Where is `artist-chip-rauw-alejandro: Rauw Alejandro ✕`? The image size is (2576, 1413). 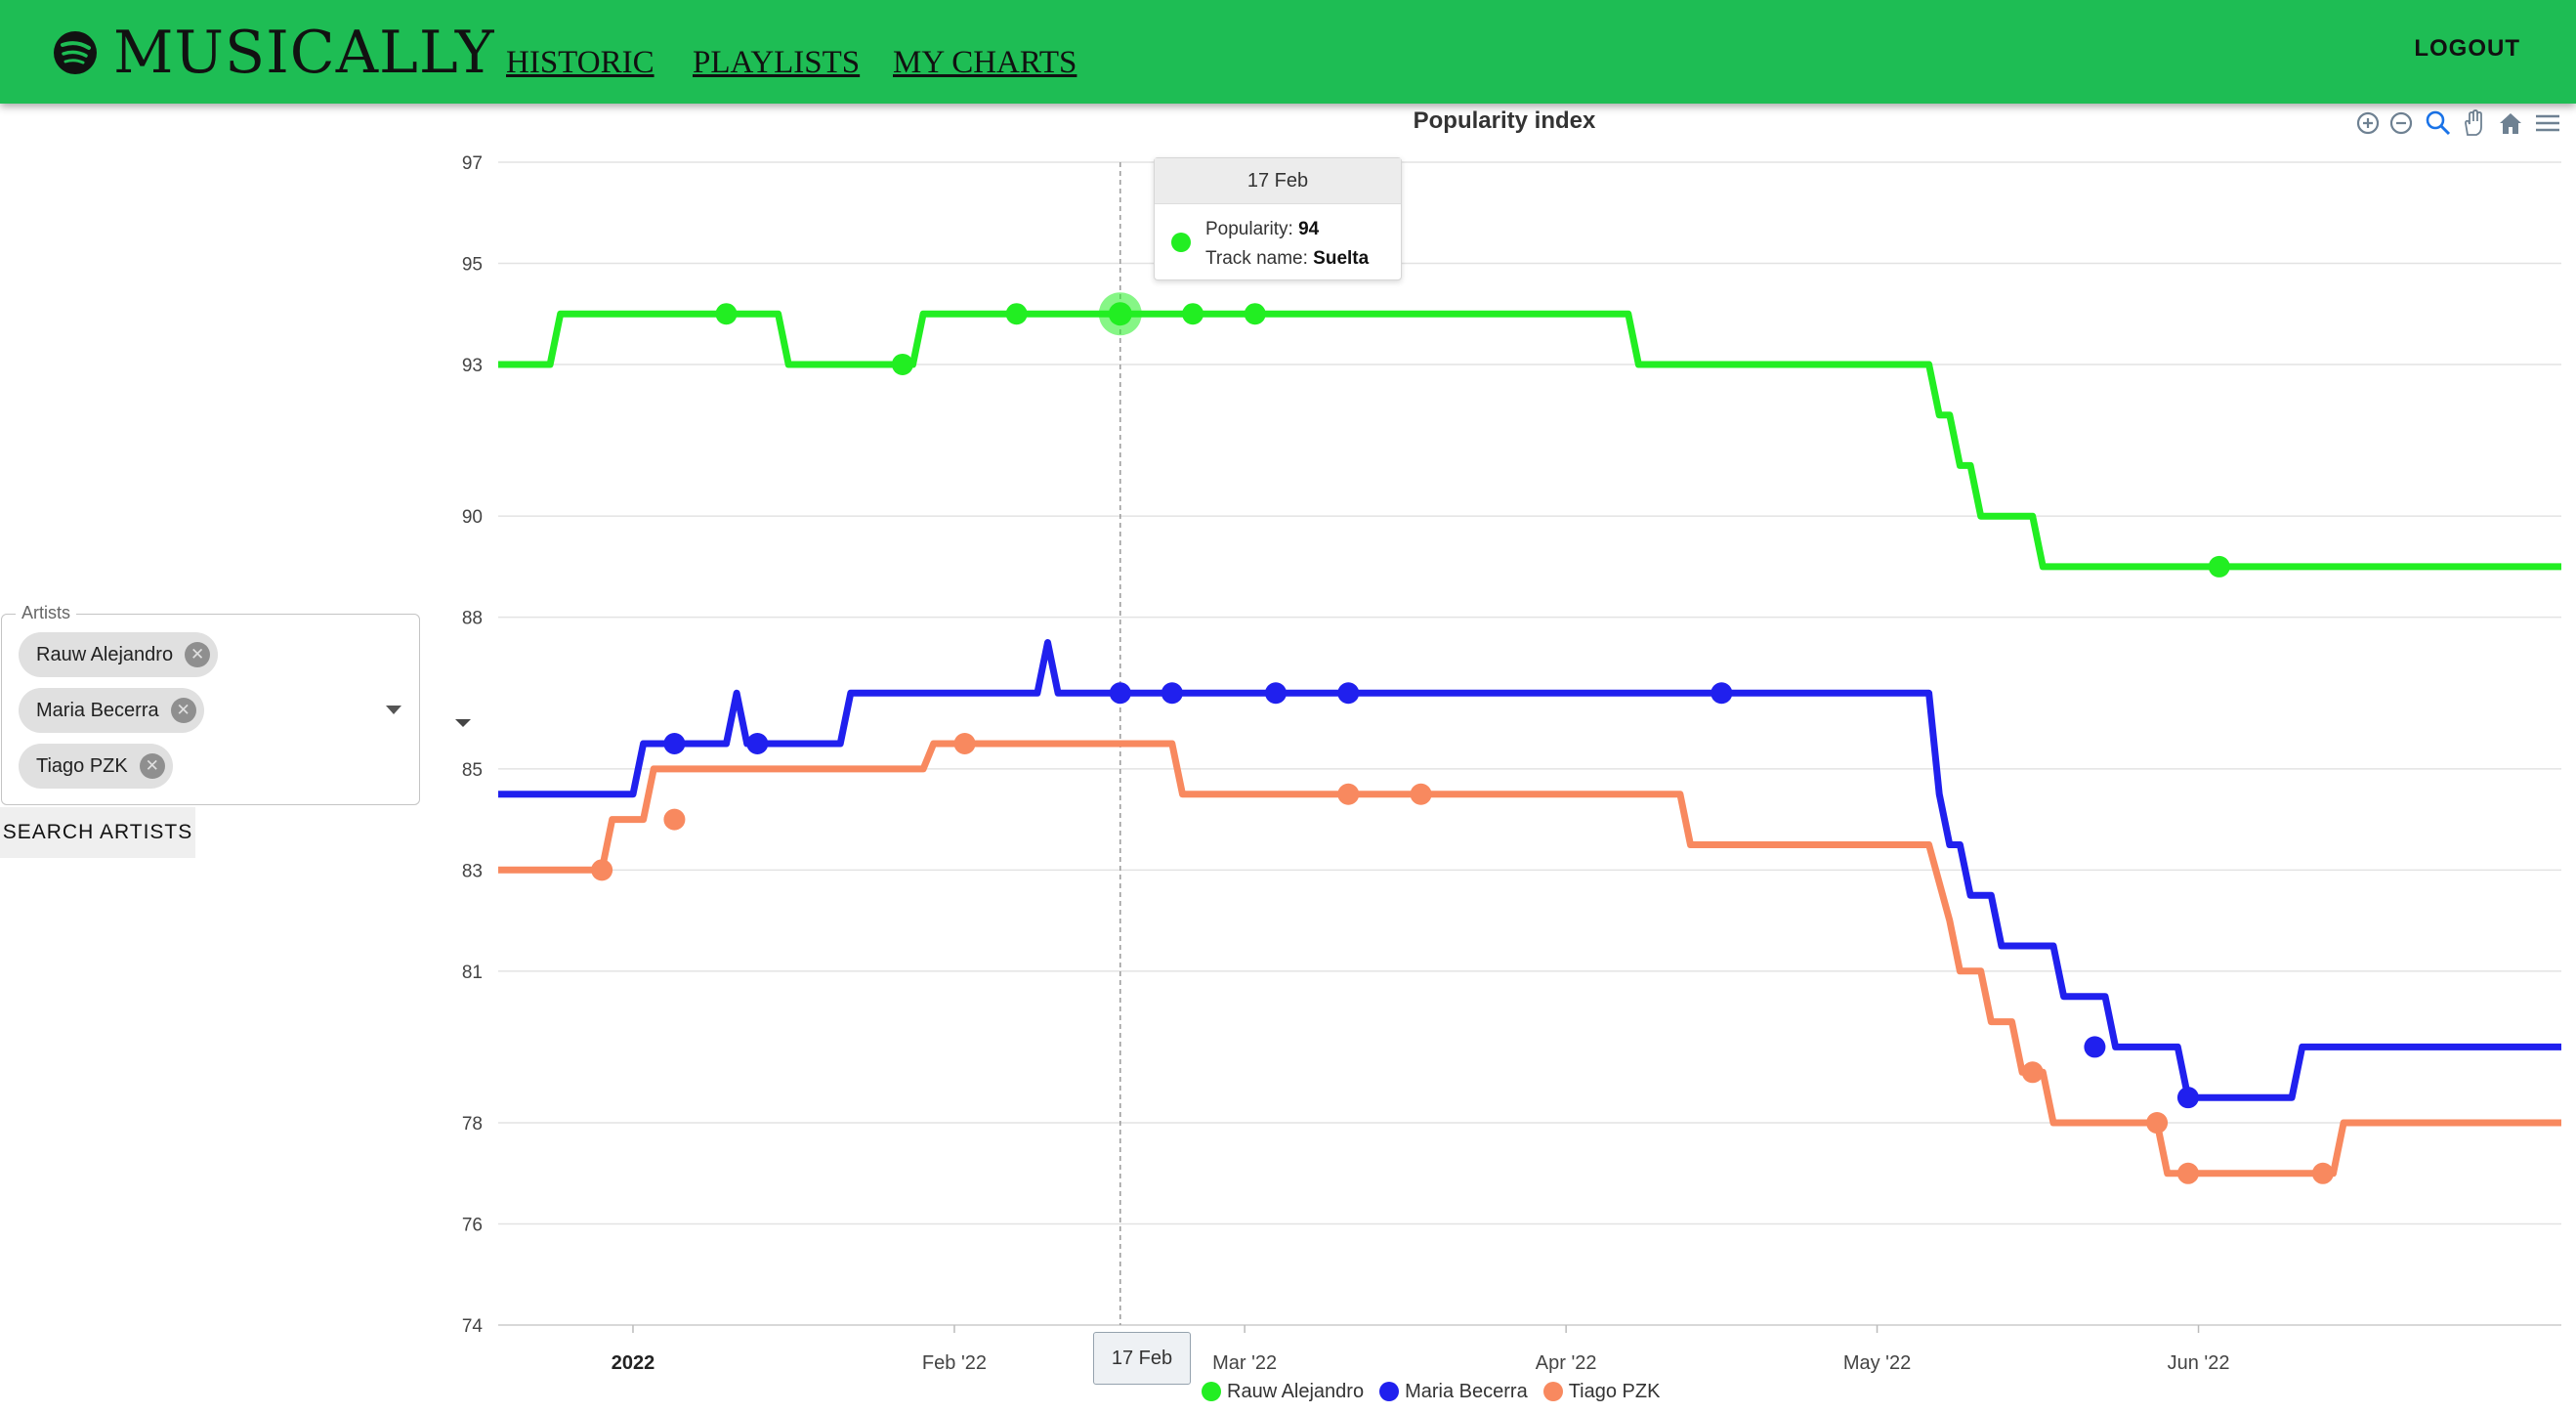
artist-chip-rauw-alejandro: Rauw Alejandro ✕ is located at coordinates (119, 654).